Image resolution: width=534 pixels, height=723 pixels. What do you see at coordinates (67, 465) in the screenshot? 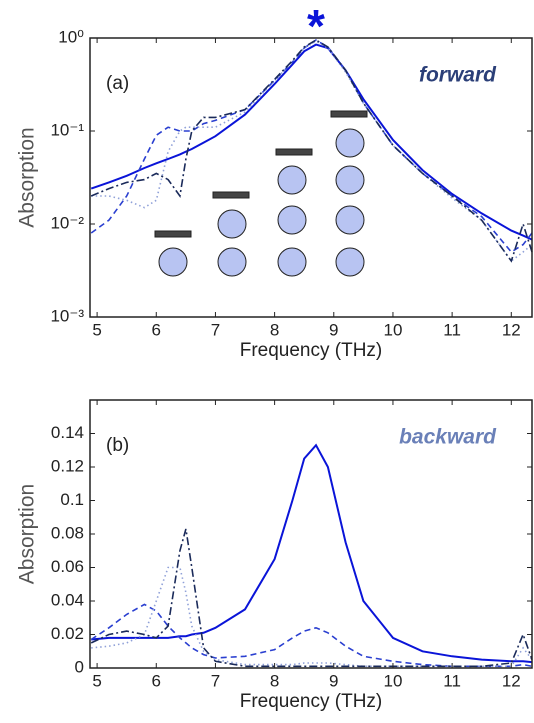
I see `y-tick-label: 0.12` at bounding box center [67, 465].